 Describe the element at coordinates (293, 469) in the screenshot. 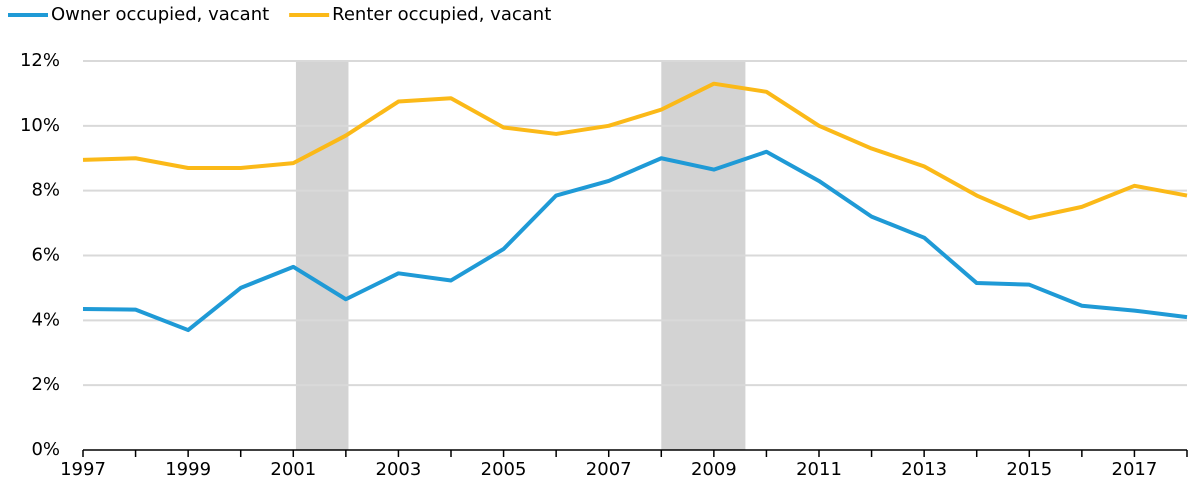

I see `x-tick-label: 2001` at that location.